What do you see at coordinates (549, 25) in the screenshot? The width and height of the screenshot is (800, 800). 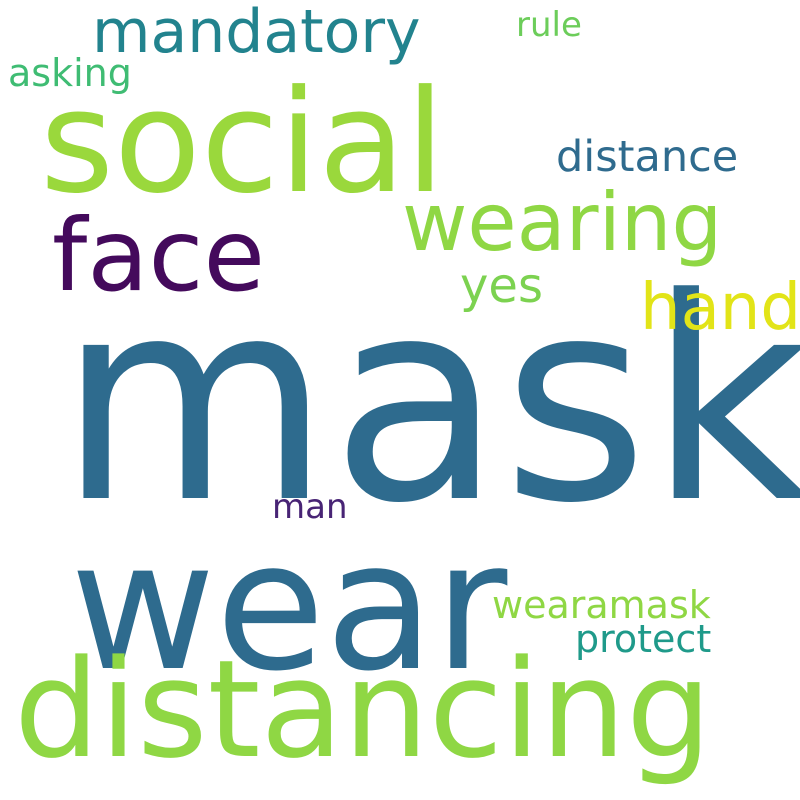 I see `word-rule: rule` at bounding box center [549, 25].